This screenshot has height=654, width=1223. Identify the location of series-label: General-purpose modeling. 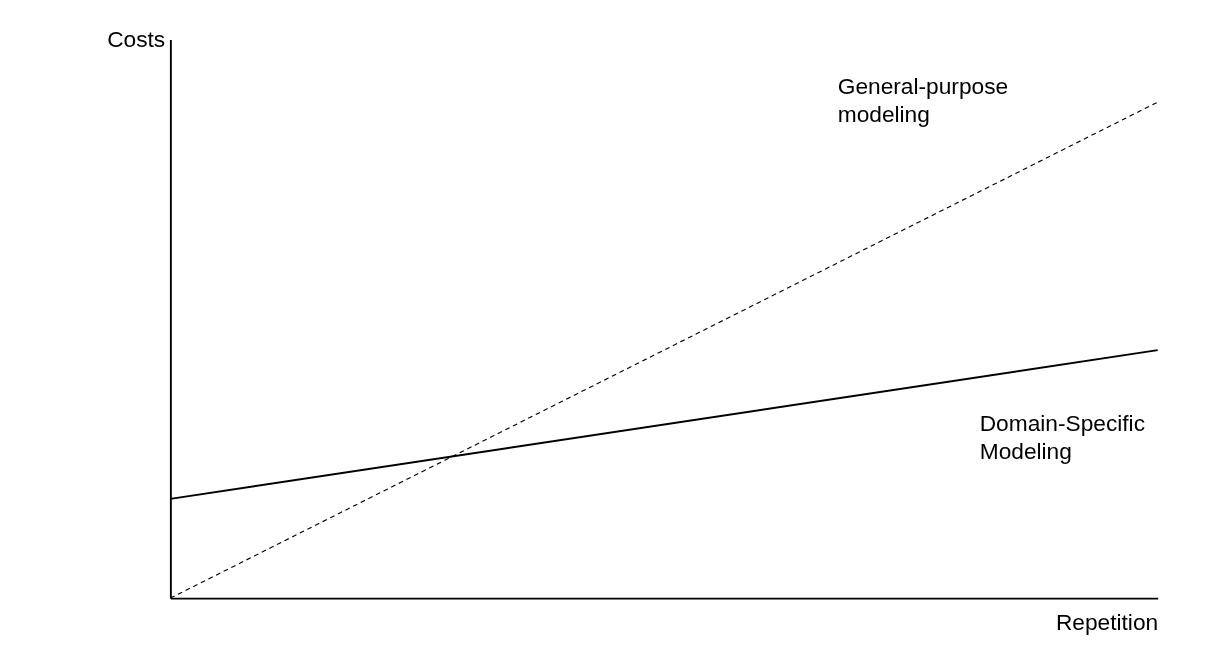
(923, 99).